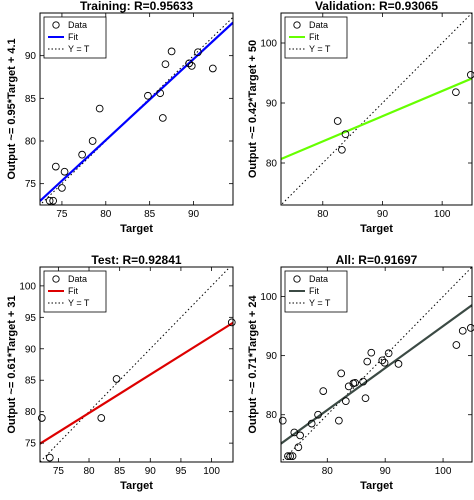  What do you see at coordinates (31, 318) in the screenshot?
I see `y-tick-label: 95` at bounding box center [31, 318].